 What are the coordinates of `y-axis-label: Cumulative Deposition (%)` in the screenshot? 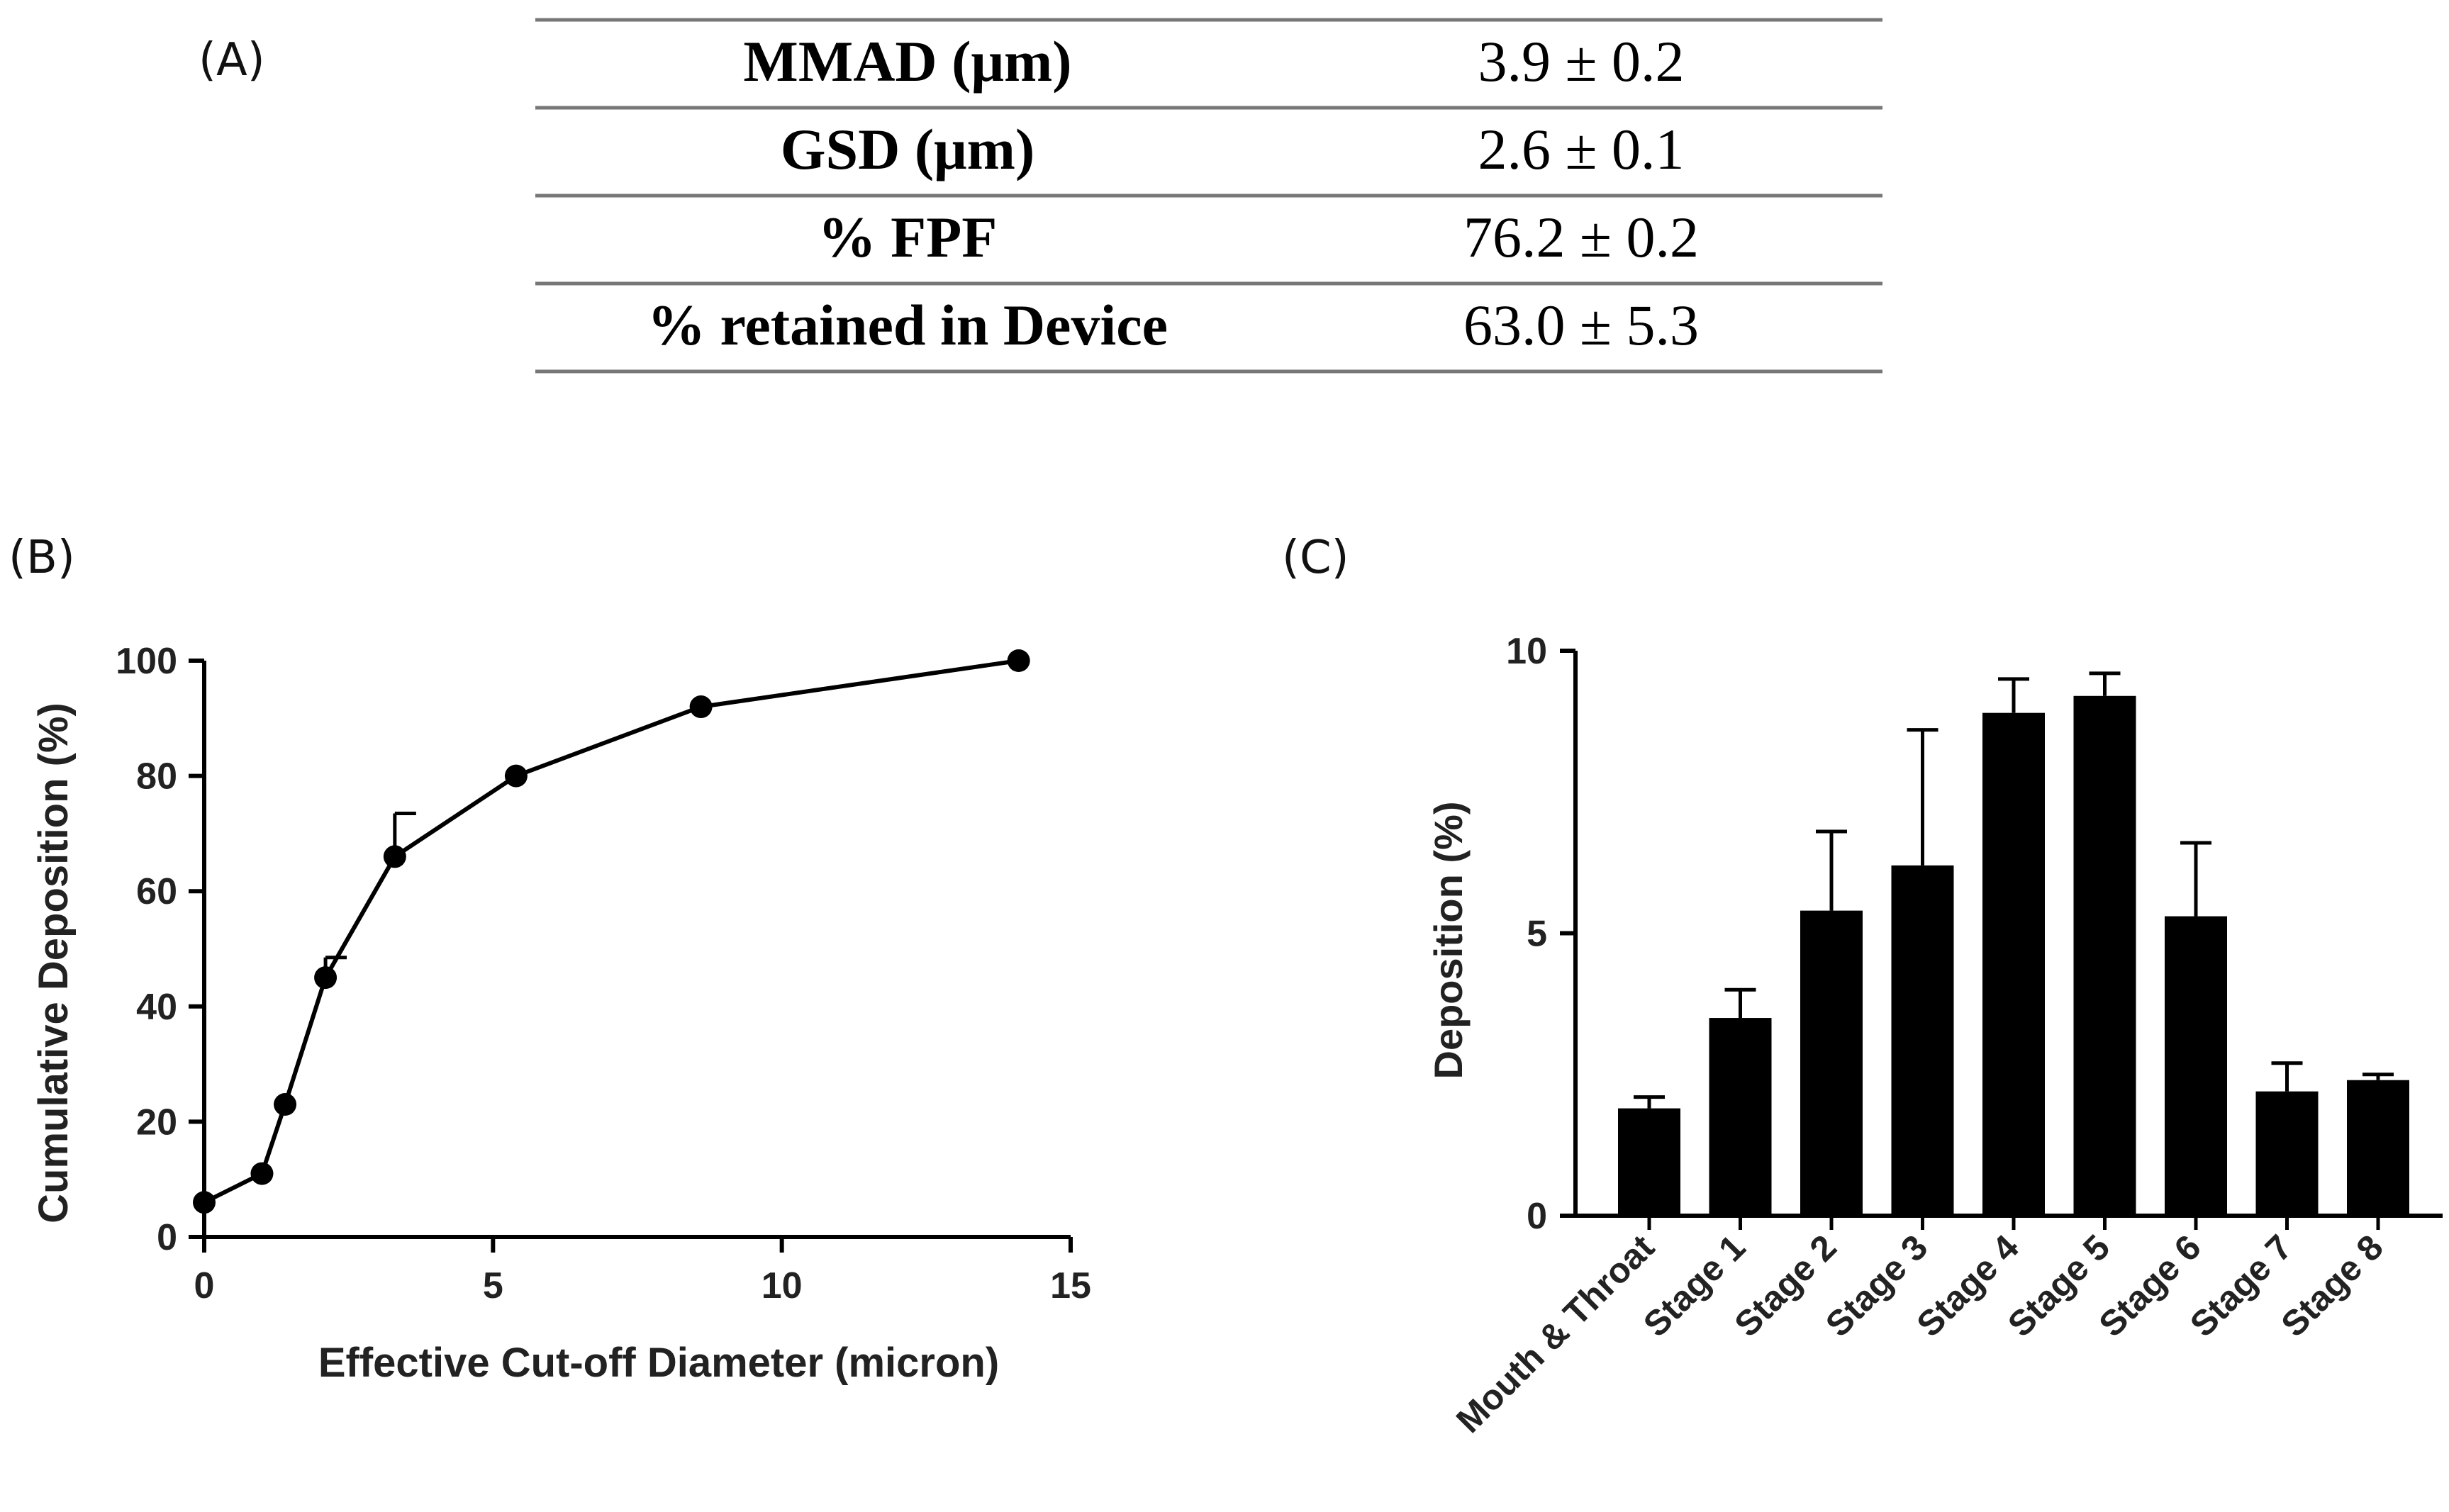 It's located at (53, 962).